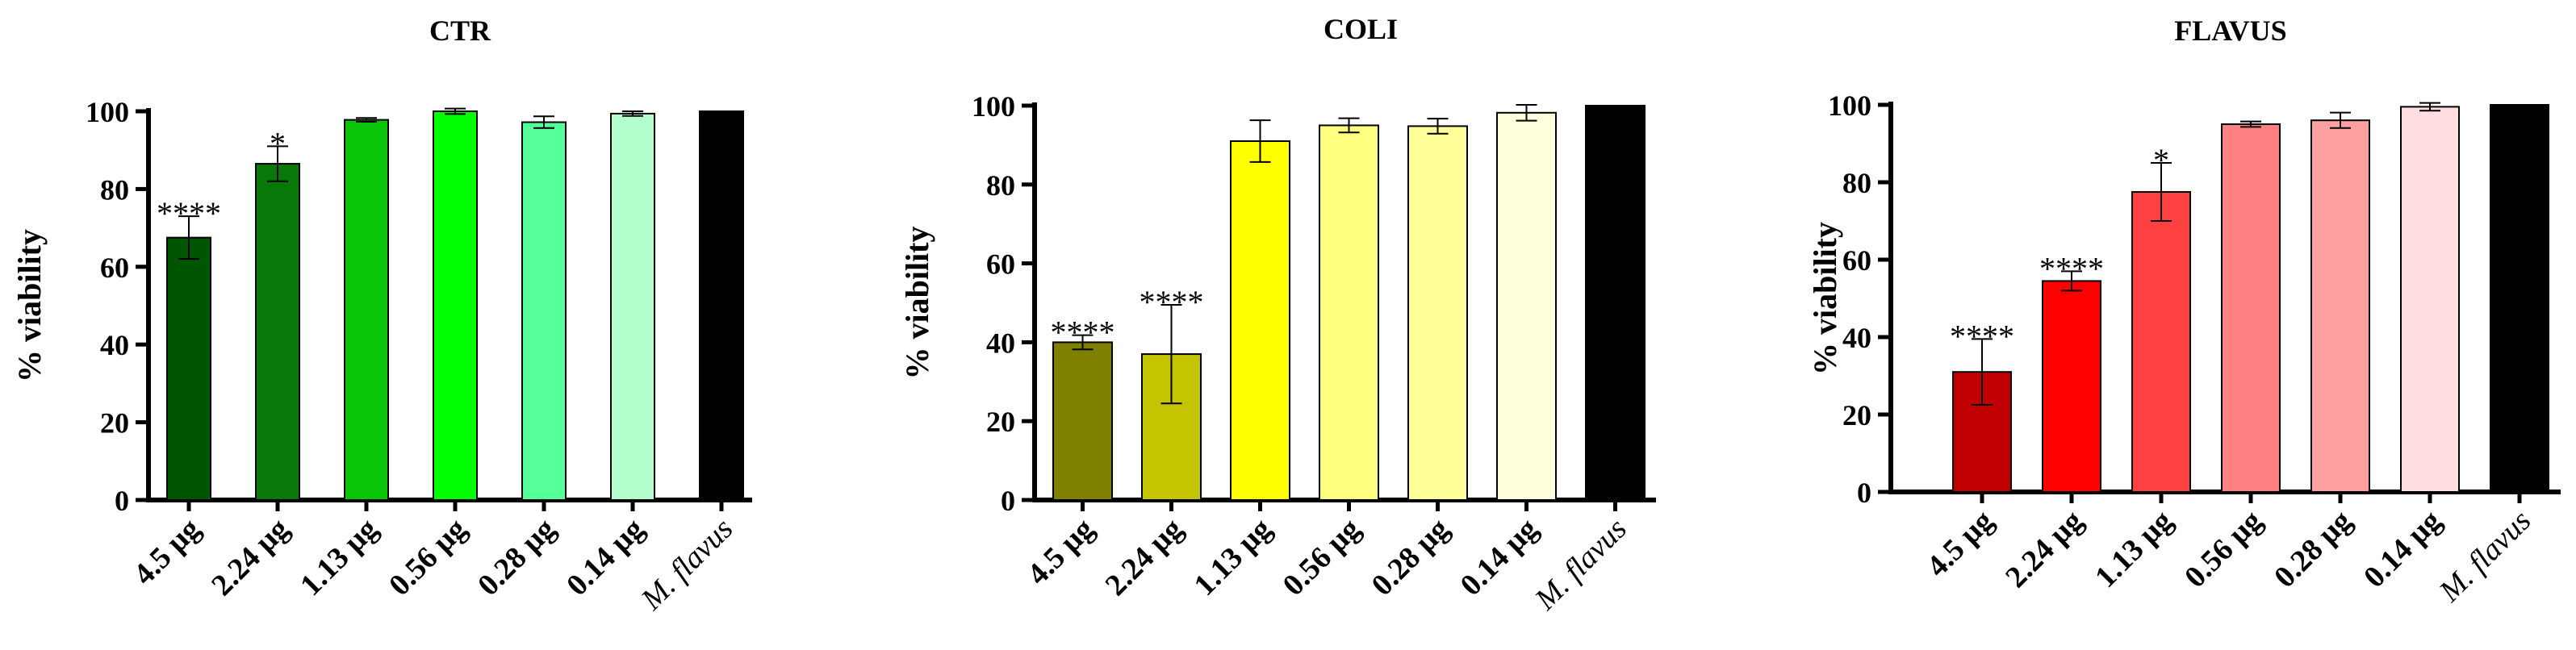 Image resolution: width=2576 pixels, height=650 pixels. Describe the element at coordinates (460, 31) in the screenshot. I see `chart-title: CTR` at that location.